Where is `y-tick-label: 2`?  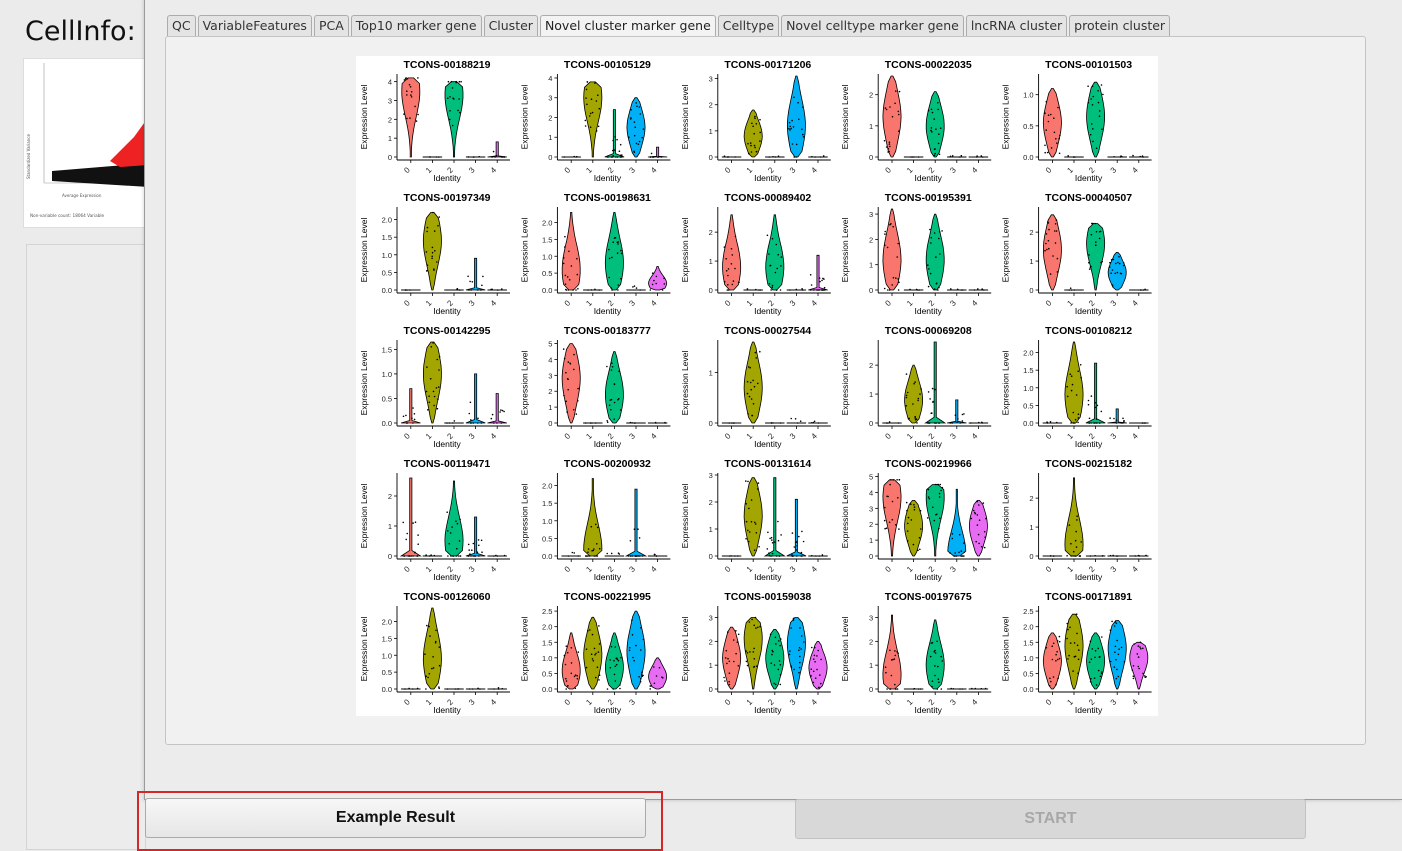 y-tick-label: 2 is located at coordinates (550, 117).